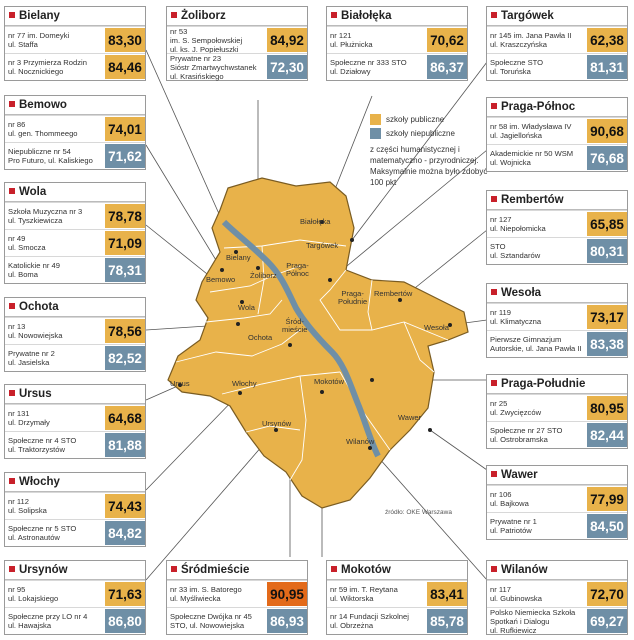 The image size is (634, 640). Describe the element at coordinates (125, 216) in the screenshot. I see `score-value: 78,78` at that location.